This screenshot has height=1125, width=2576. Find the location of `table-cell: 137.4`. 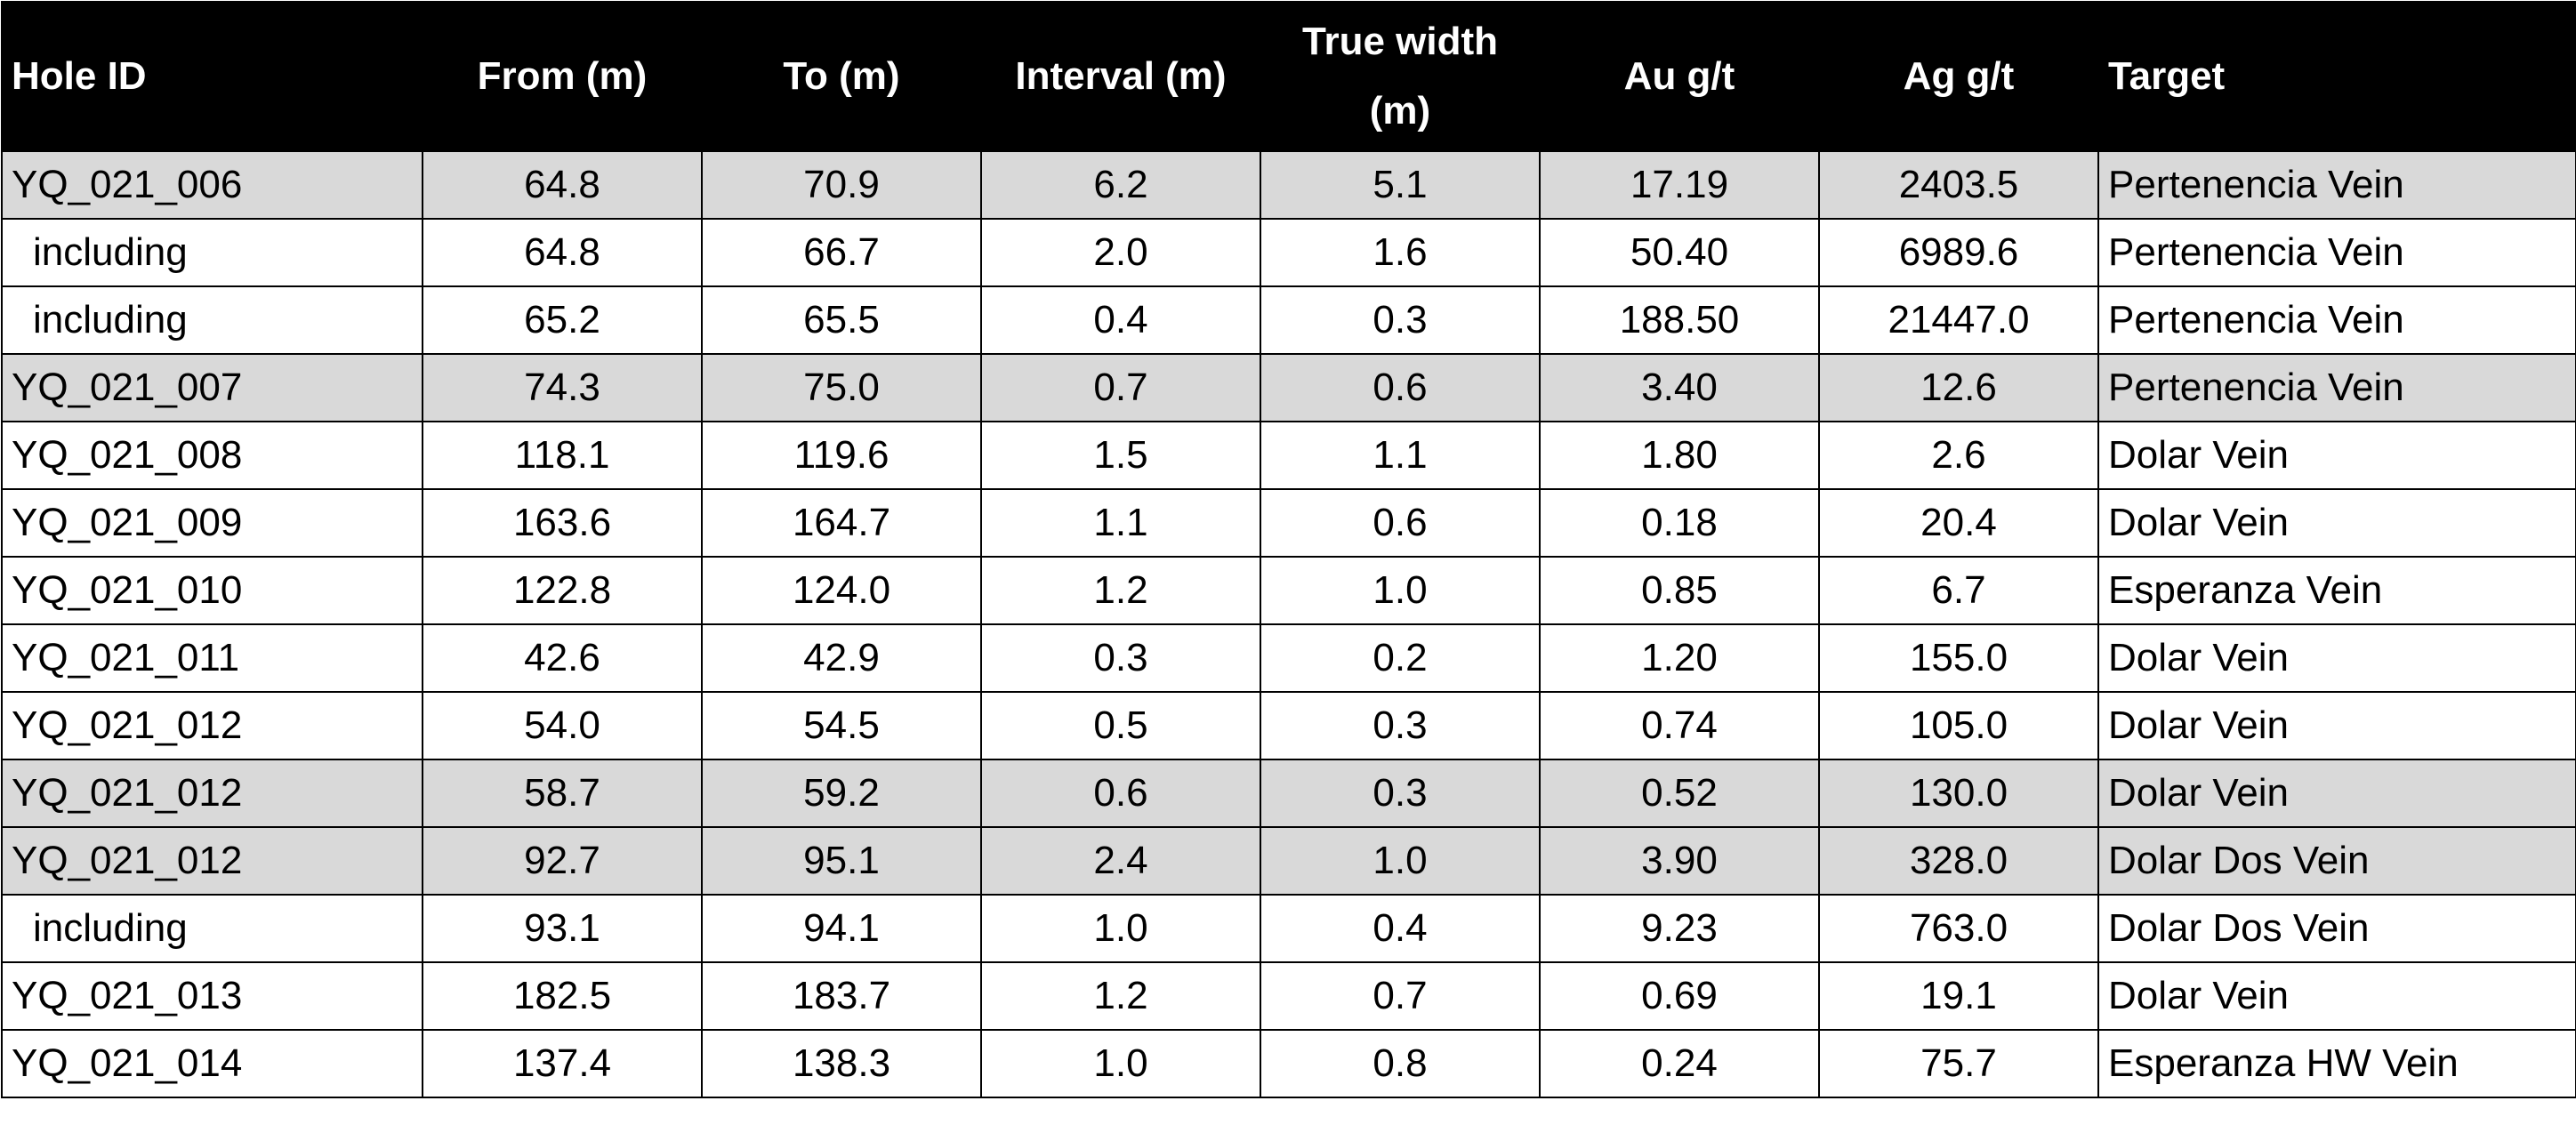

table-cell: 137.4 is located at coordinates (562, 1063).